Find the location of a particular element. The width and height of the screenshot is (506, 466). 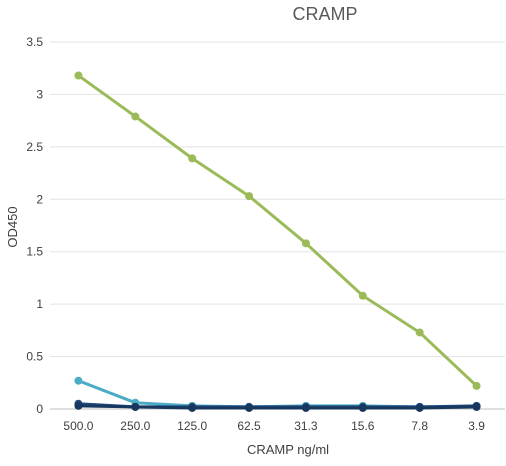

x-tick-label: 3.9 is located at coordinates (476, 426).